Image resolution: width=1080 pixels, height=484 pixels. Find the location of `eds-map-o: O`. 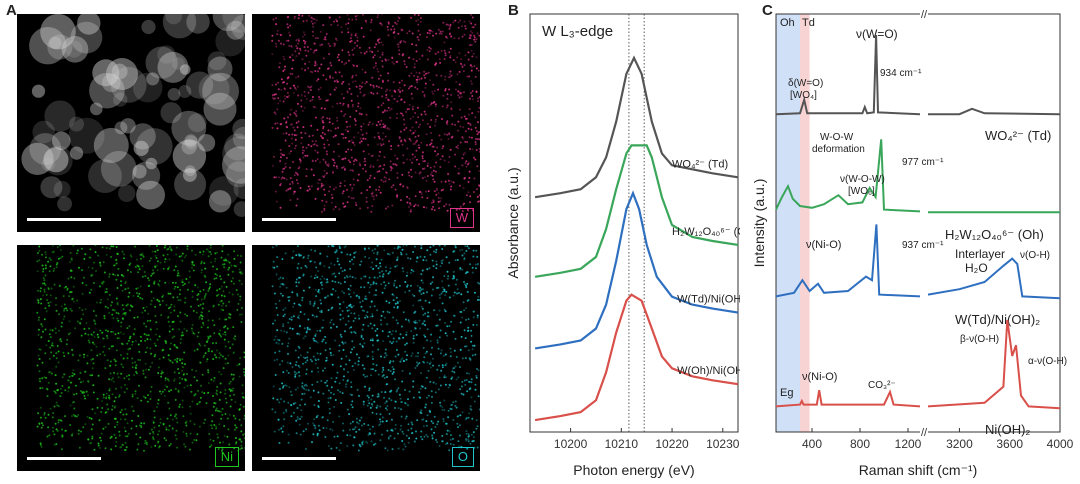

eds-map-o: O is located at coordinates (366, 358).